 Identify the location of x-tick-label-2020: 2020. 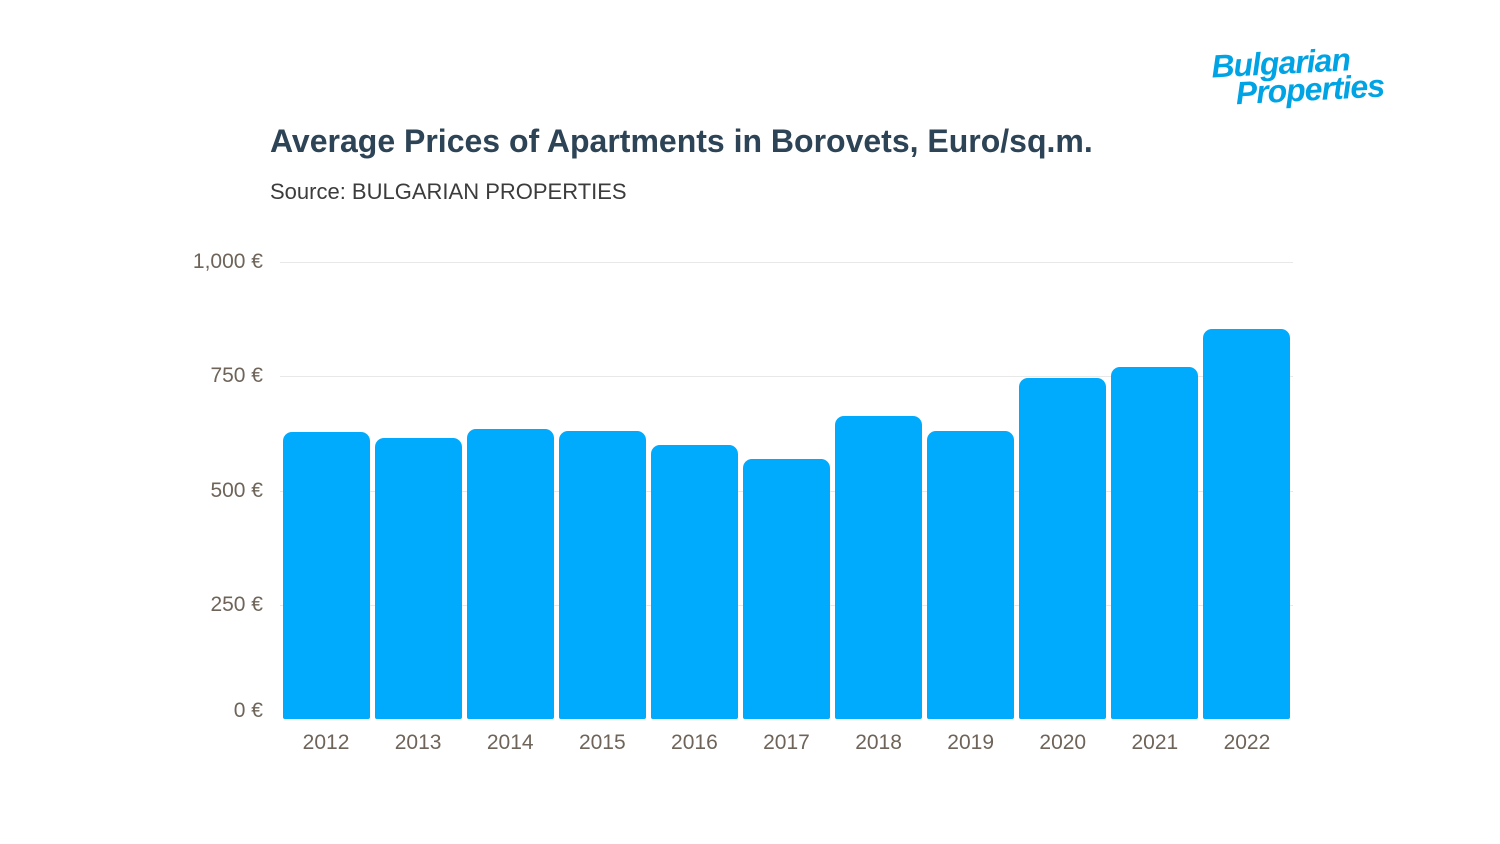
(1063, 742).